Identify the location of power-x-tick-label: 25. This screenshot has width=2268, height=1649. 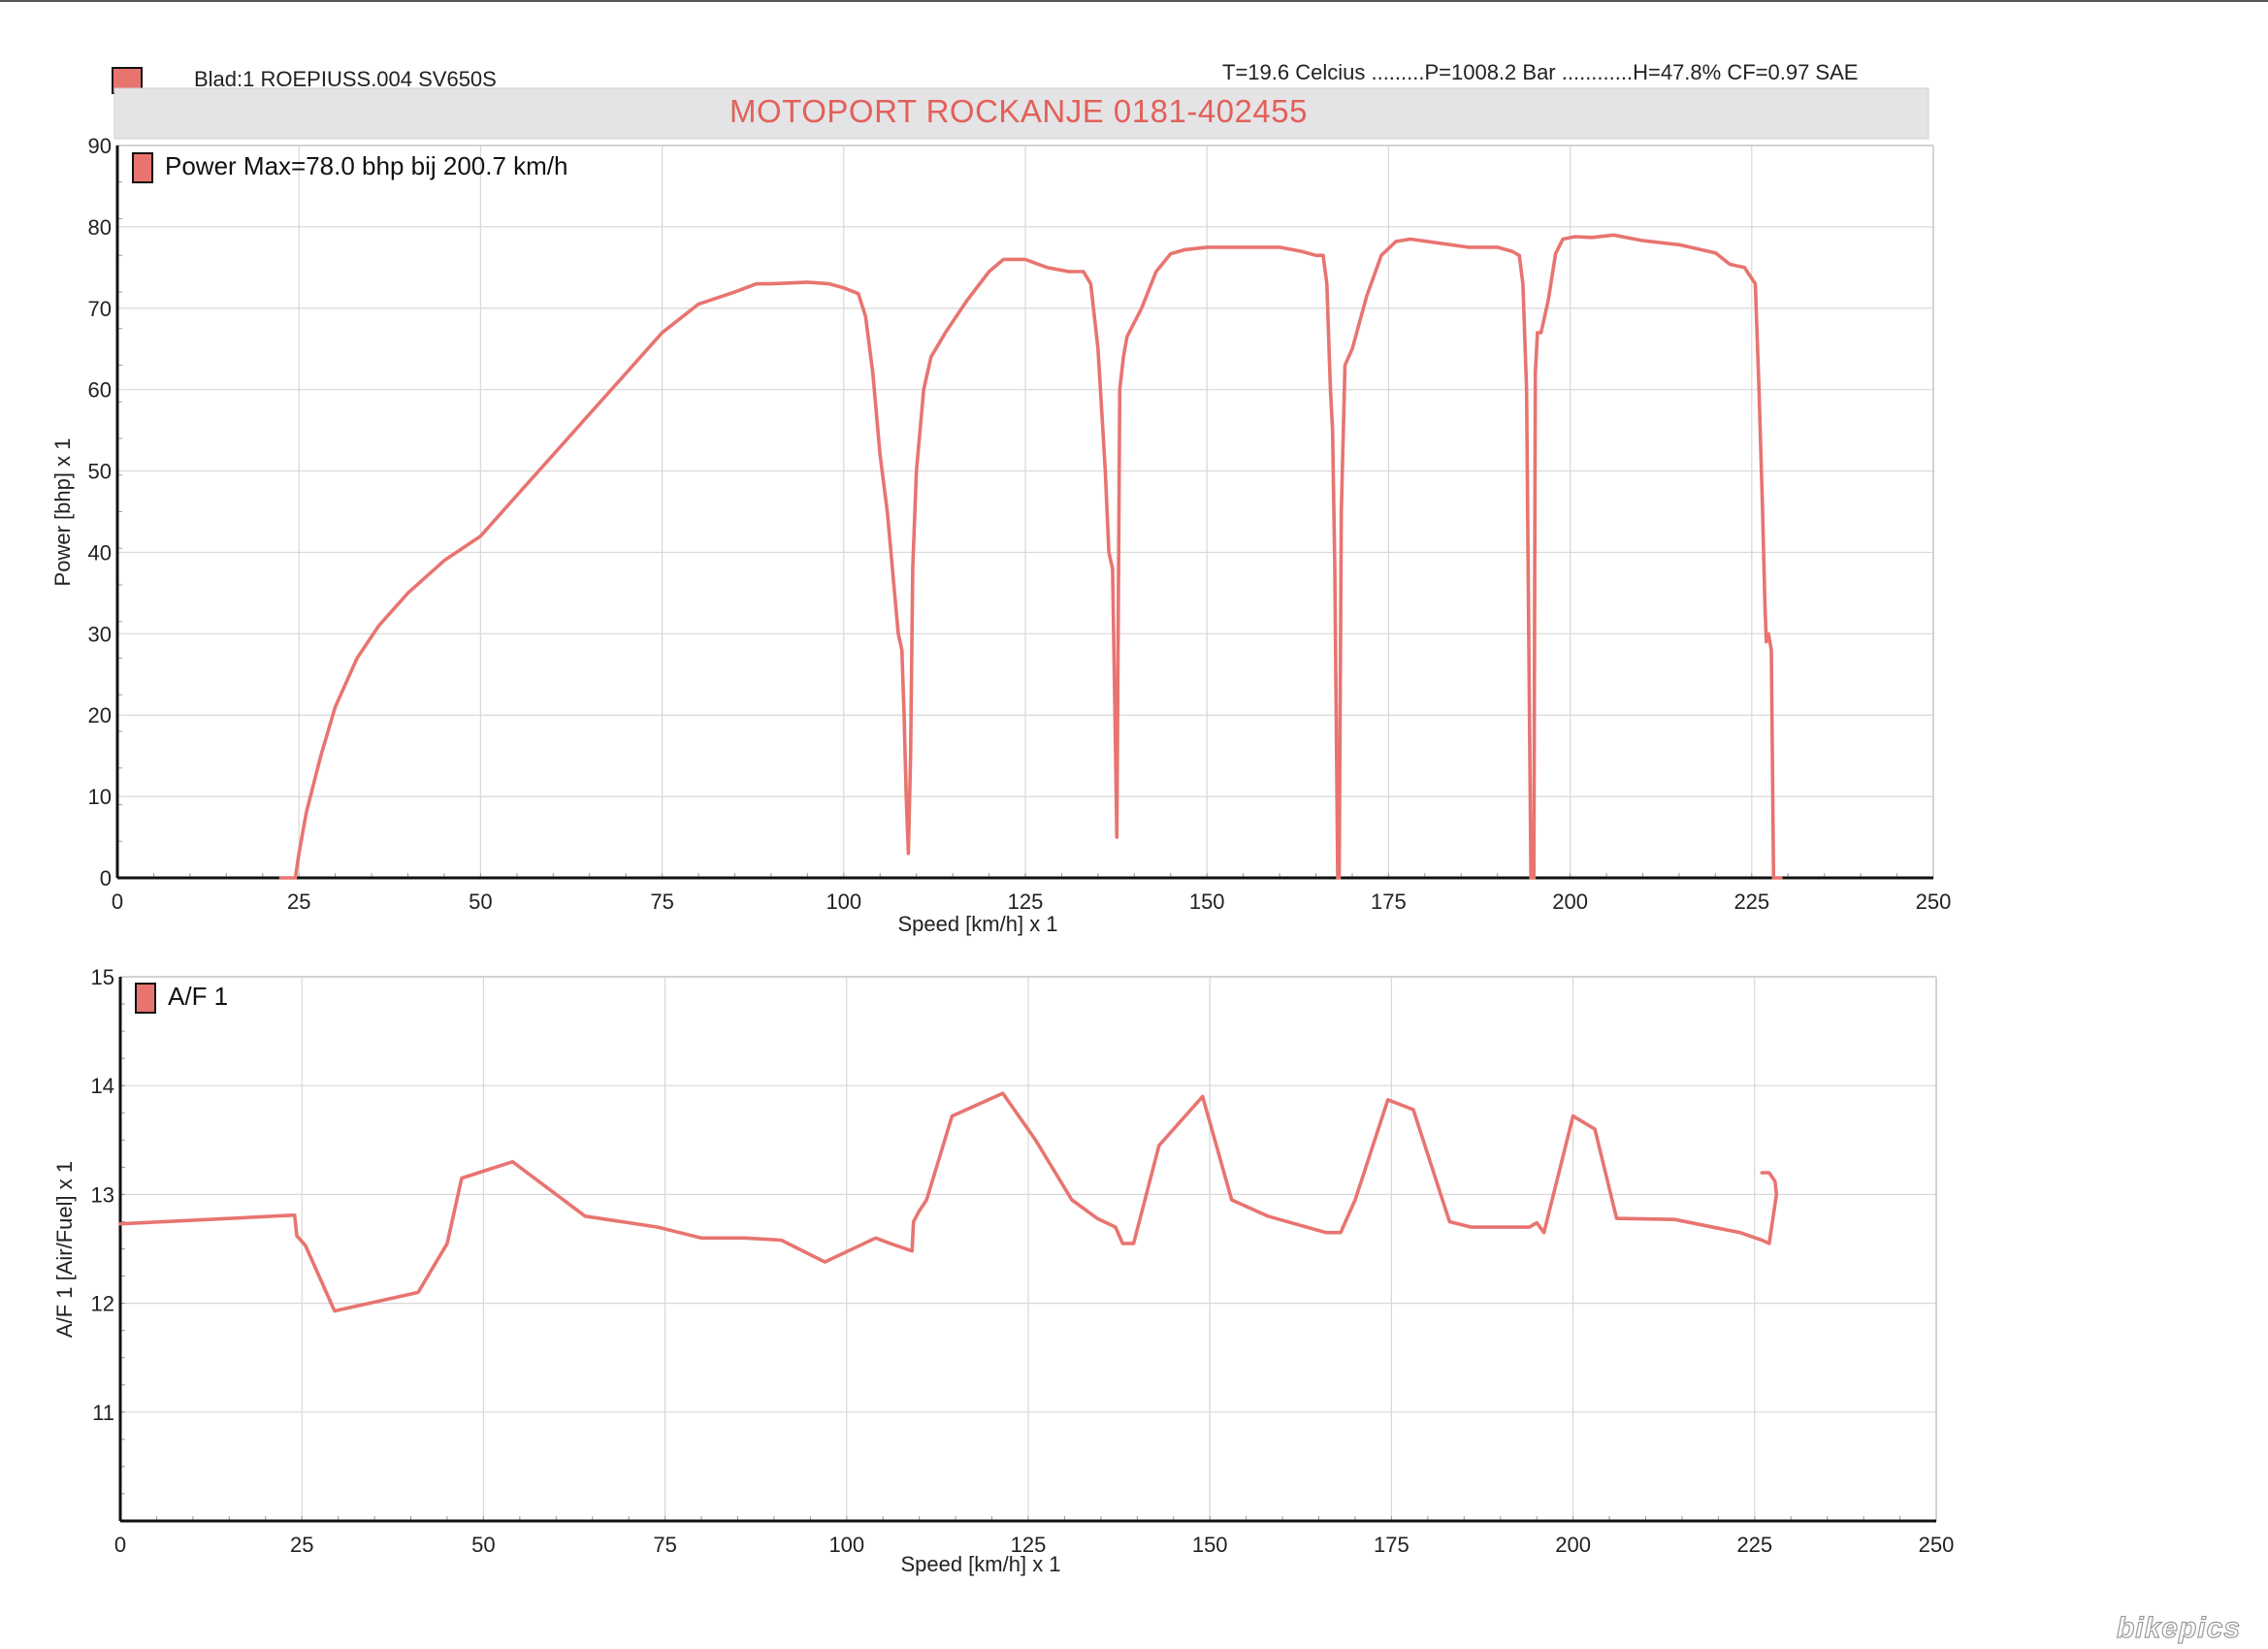
(298, 901).